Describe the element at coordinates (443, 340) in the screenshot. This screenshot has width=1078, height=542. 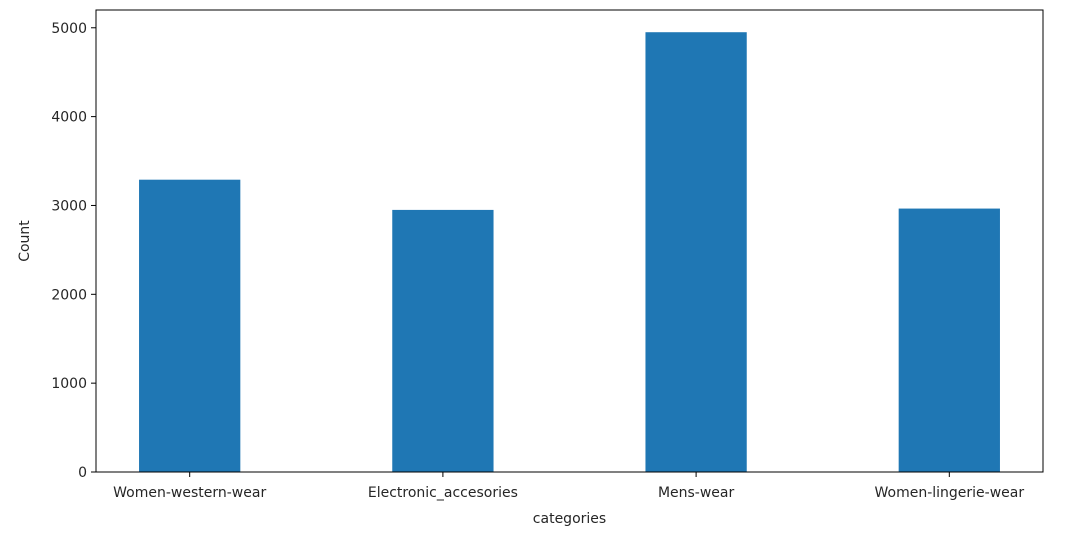
I see `bar-electronic-accesories` at that location.